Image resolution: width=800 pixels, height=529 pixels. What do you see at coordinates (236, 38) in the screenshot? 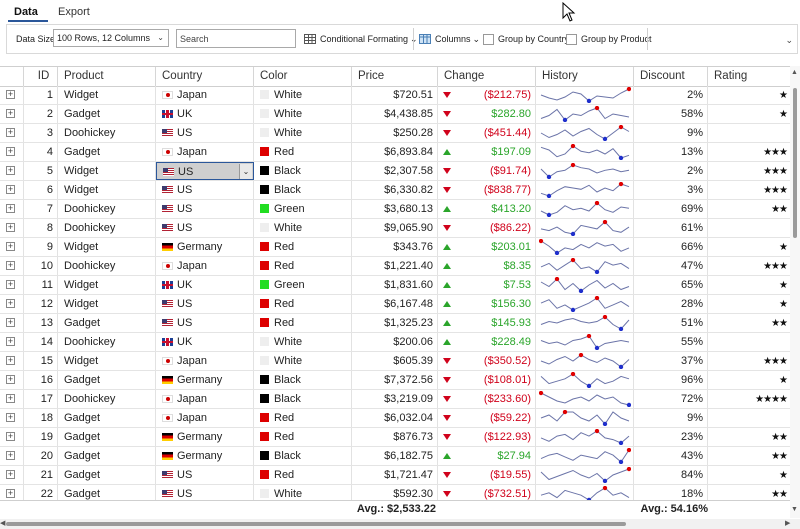
I see `search-input: Search` at bounding box center [236, 38].